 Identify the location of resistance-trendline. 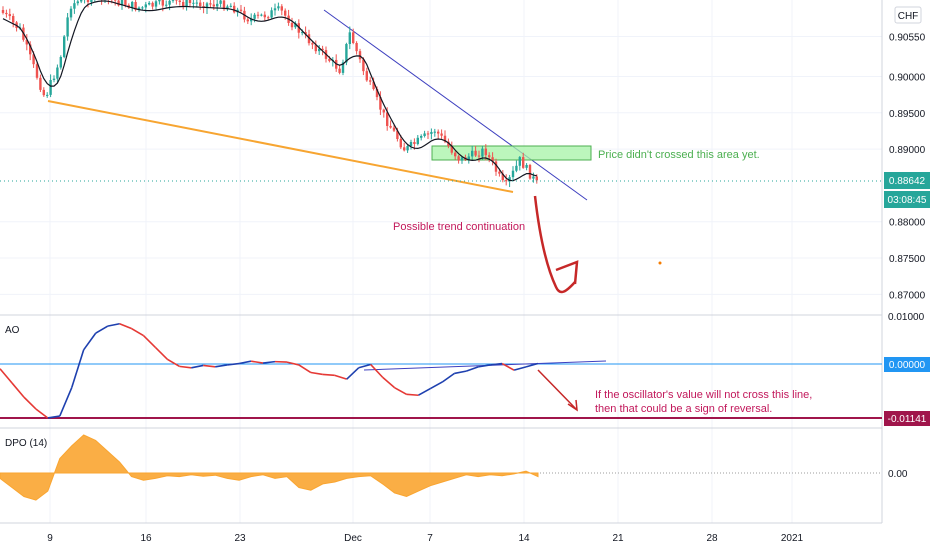
(455, 105).